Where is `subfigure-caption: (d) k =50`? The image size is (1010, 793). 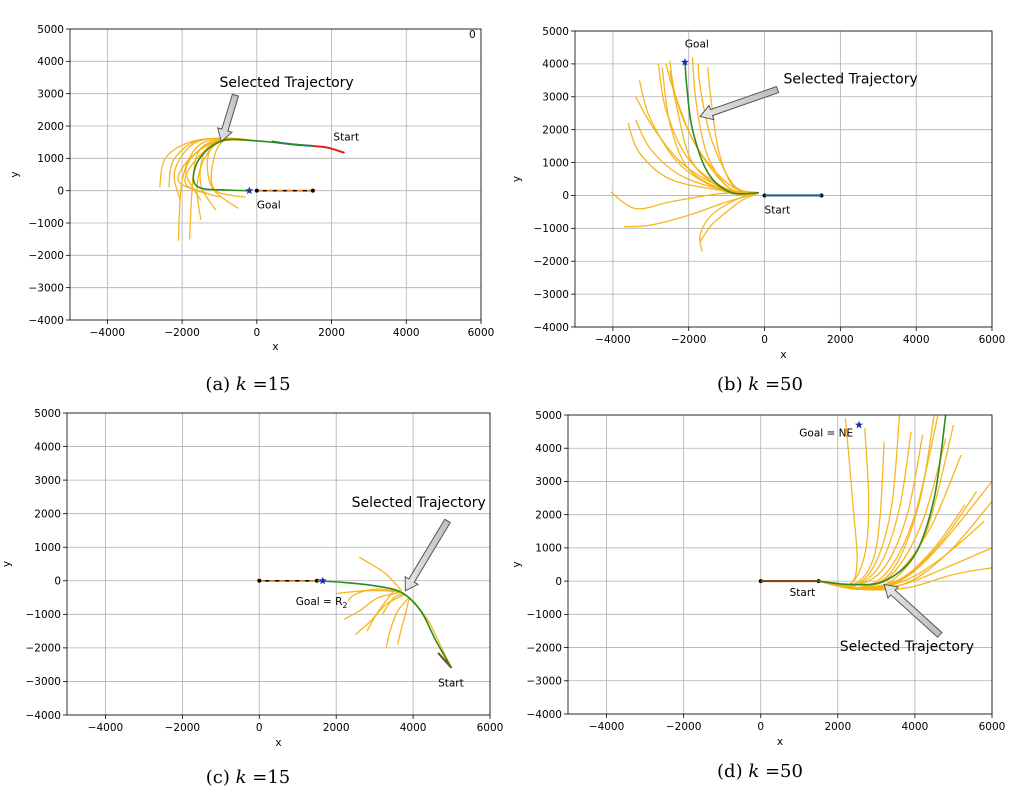
subfigure-caption: (d) k =50 is located at coordinates (760, 771).